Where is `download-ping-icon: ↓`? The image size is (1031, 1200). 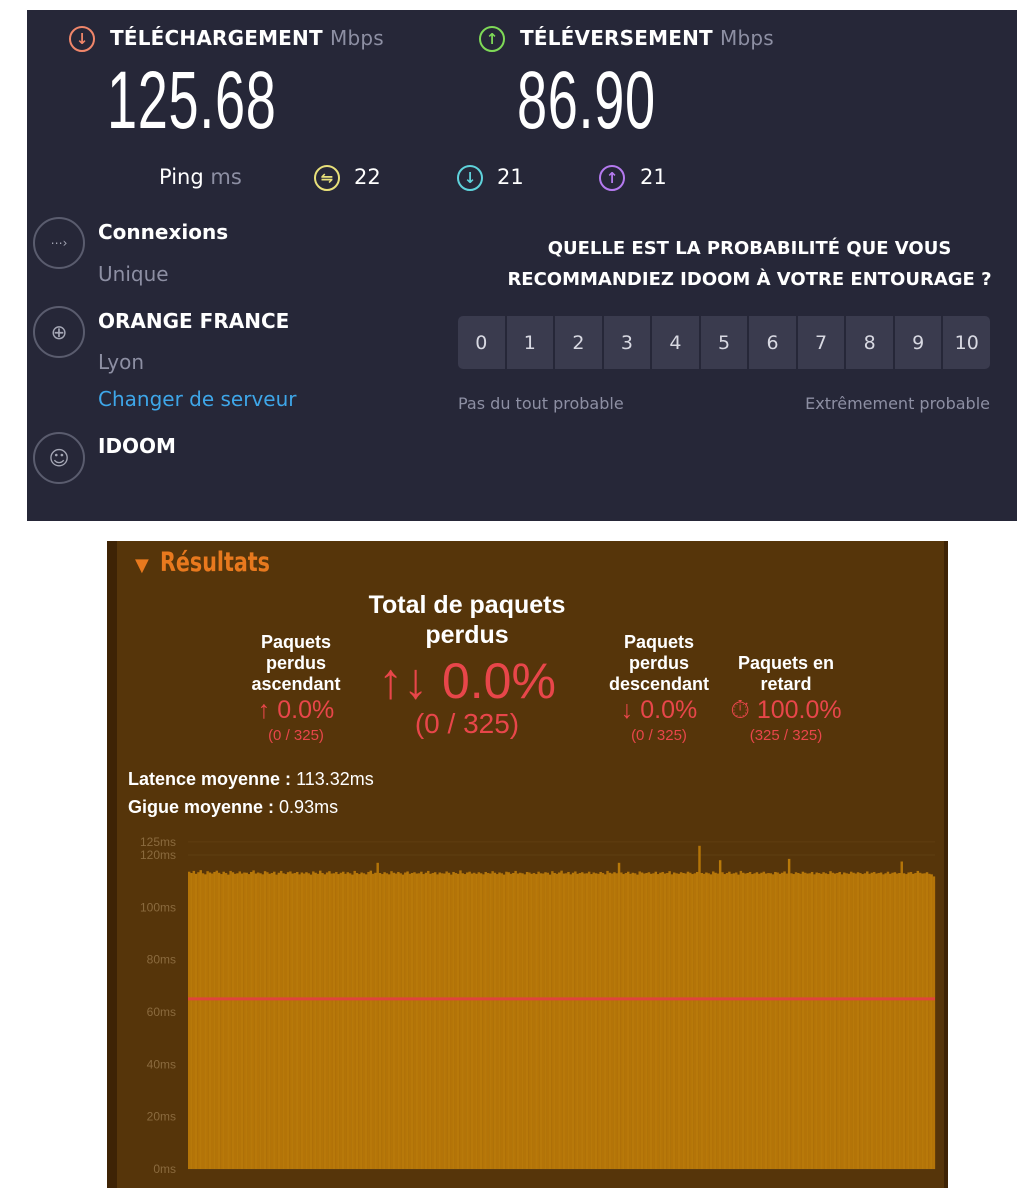 download-ping-icon: ↓ is located at coordinates (470, 178).